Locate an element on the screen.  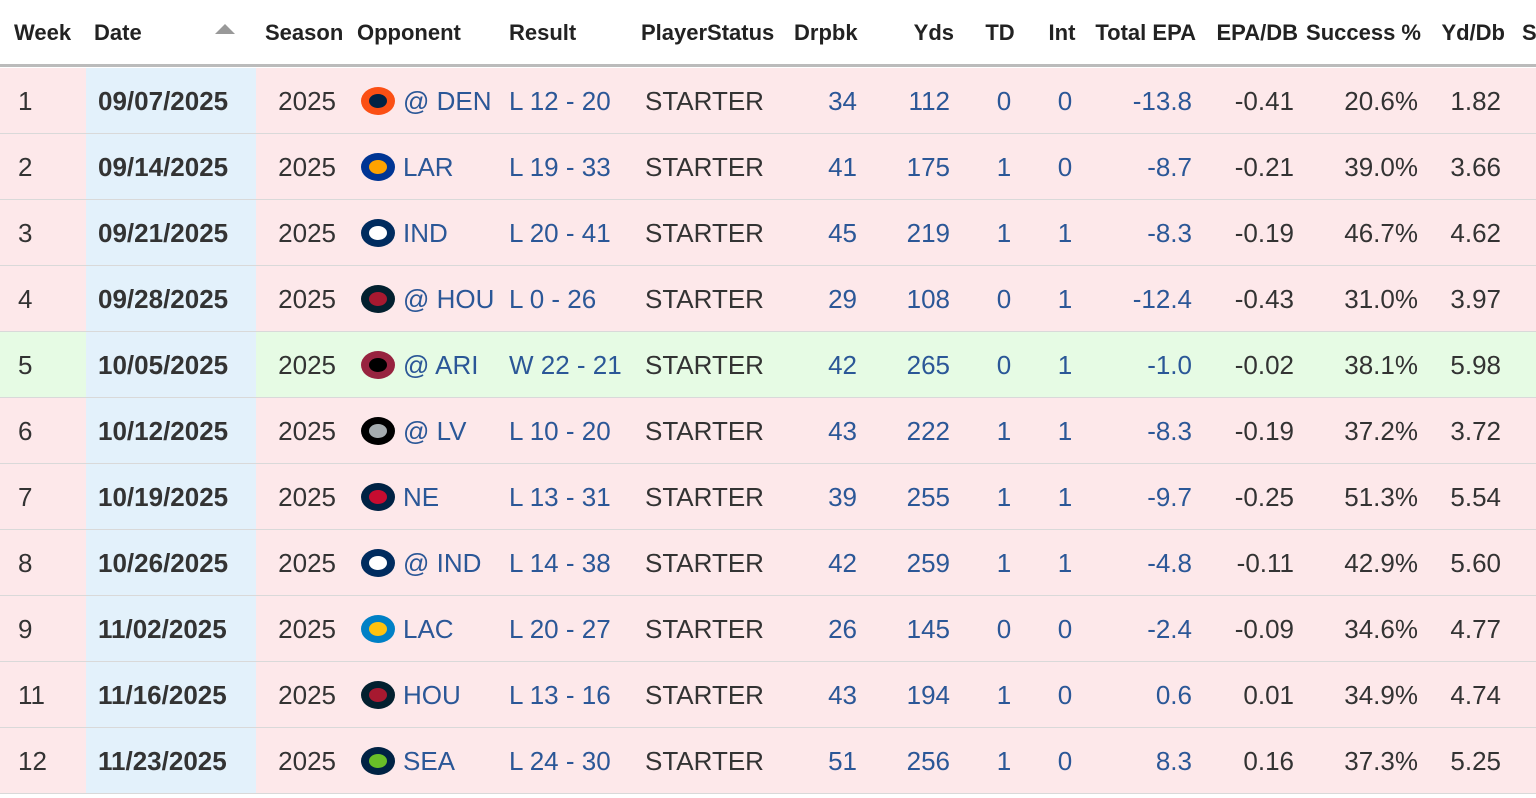
yards-cell: 175 is located at coordinates (928, 167).